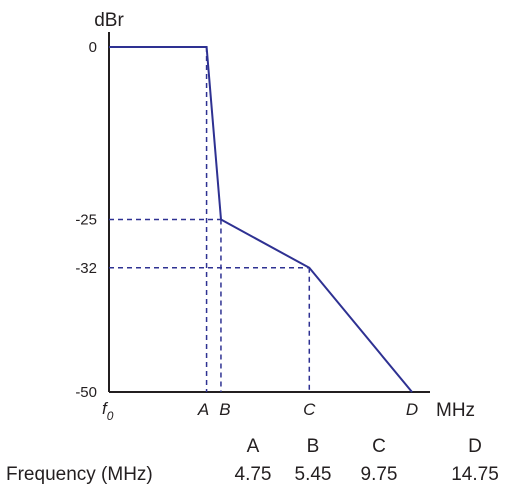  Describe the element at coordinates (105, 408) in the screenshot. I see `origin-label-main: f` at that location.